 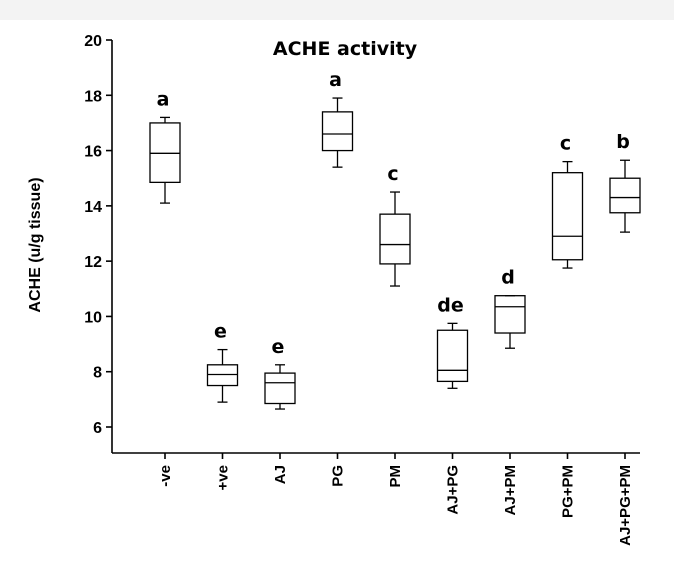 I want to click on x-tick-label: PG, so click(x=338, y=476).